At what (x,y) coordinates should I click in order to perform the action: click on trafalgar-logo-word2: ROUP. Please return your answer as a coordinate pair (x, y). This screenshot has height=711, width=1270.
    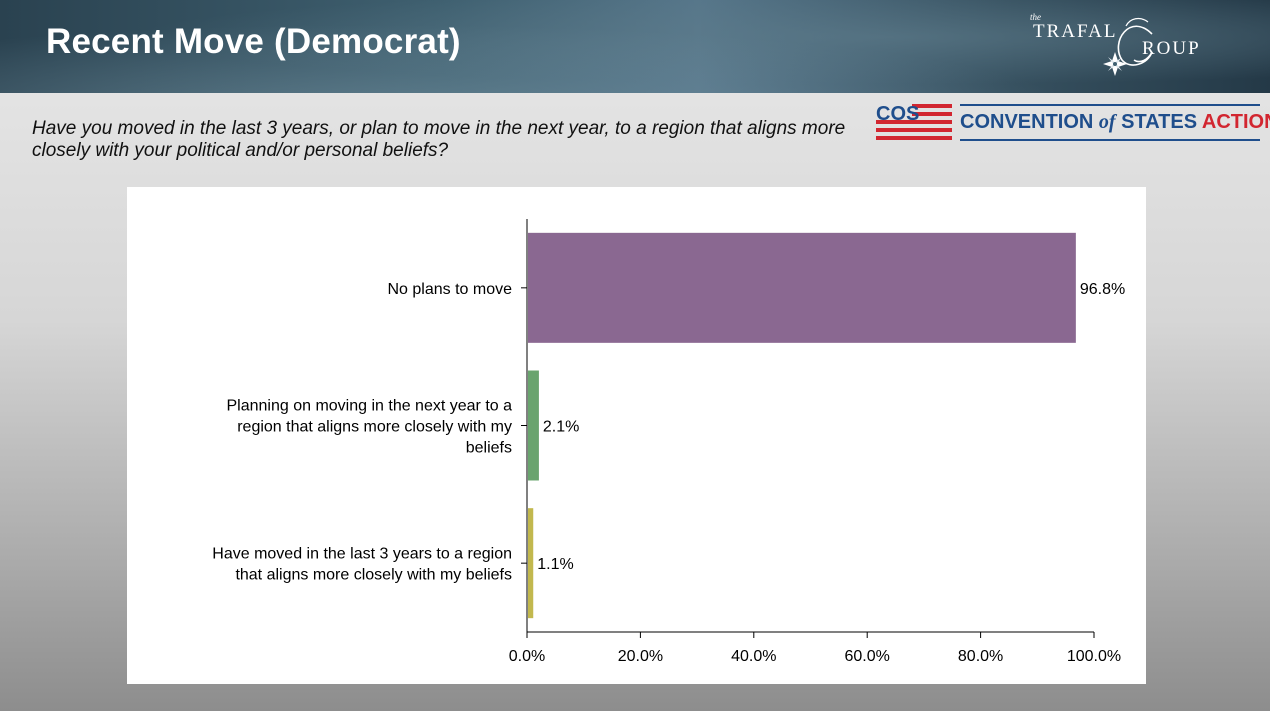
    Looking at the image, I should click on (1171, 48).